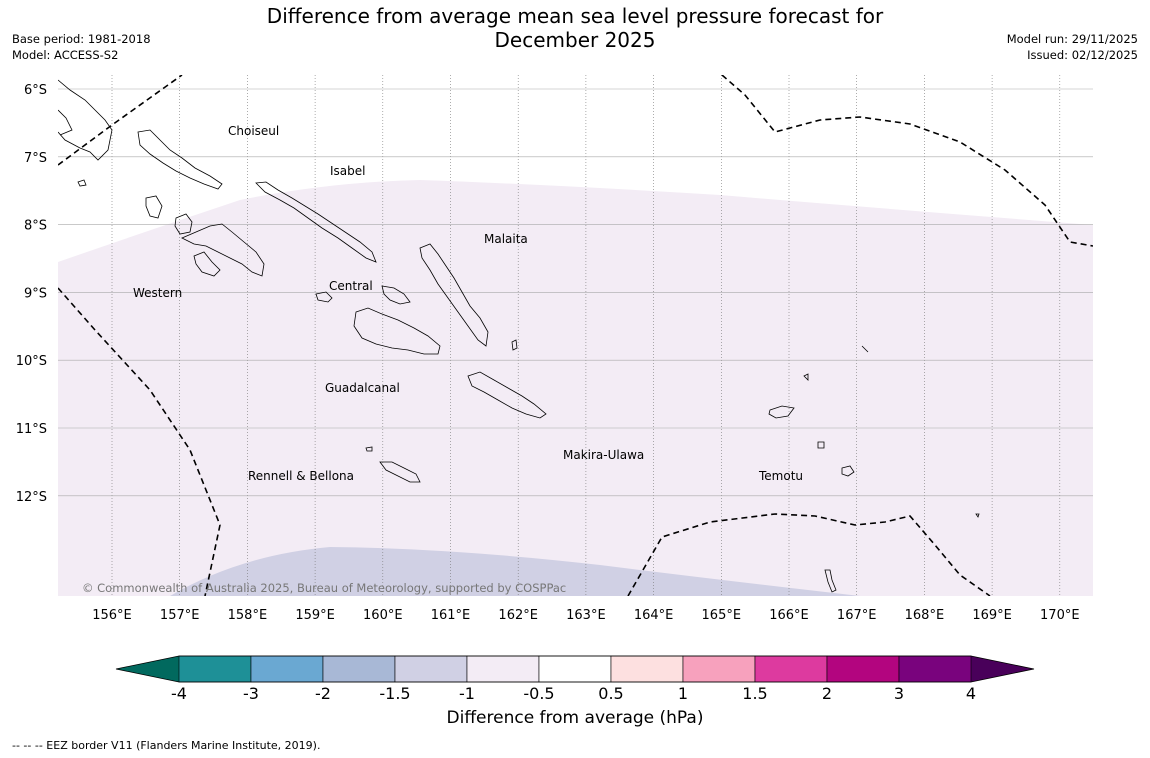 Image resolution: width=1150 pixels, height=758 pixels. What do you see at coordinates (154, 207) in the screenshot?
I see `vella-lavella-island` at bounding box center [154, 207].